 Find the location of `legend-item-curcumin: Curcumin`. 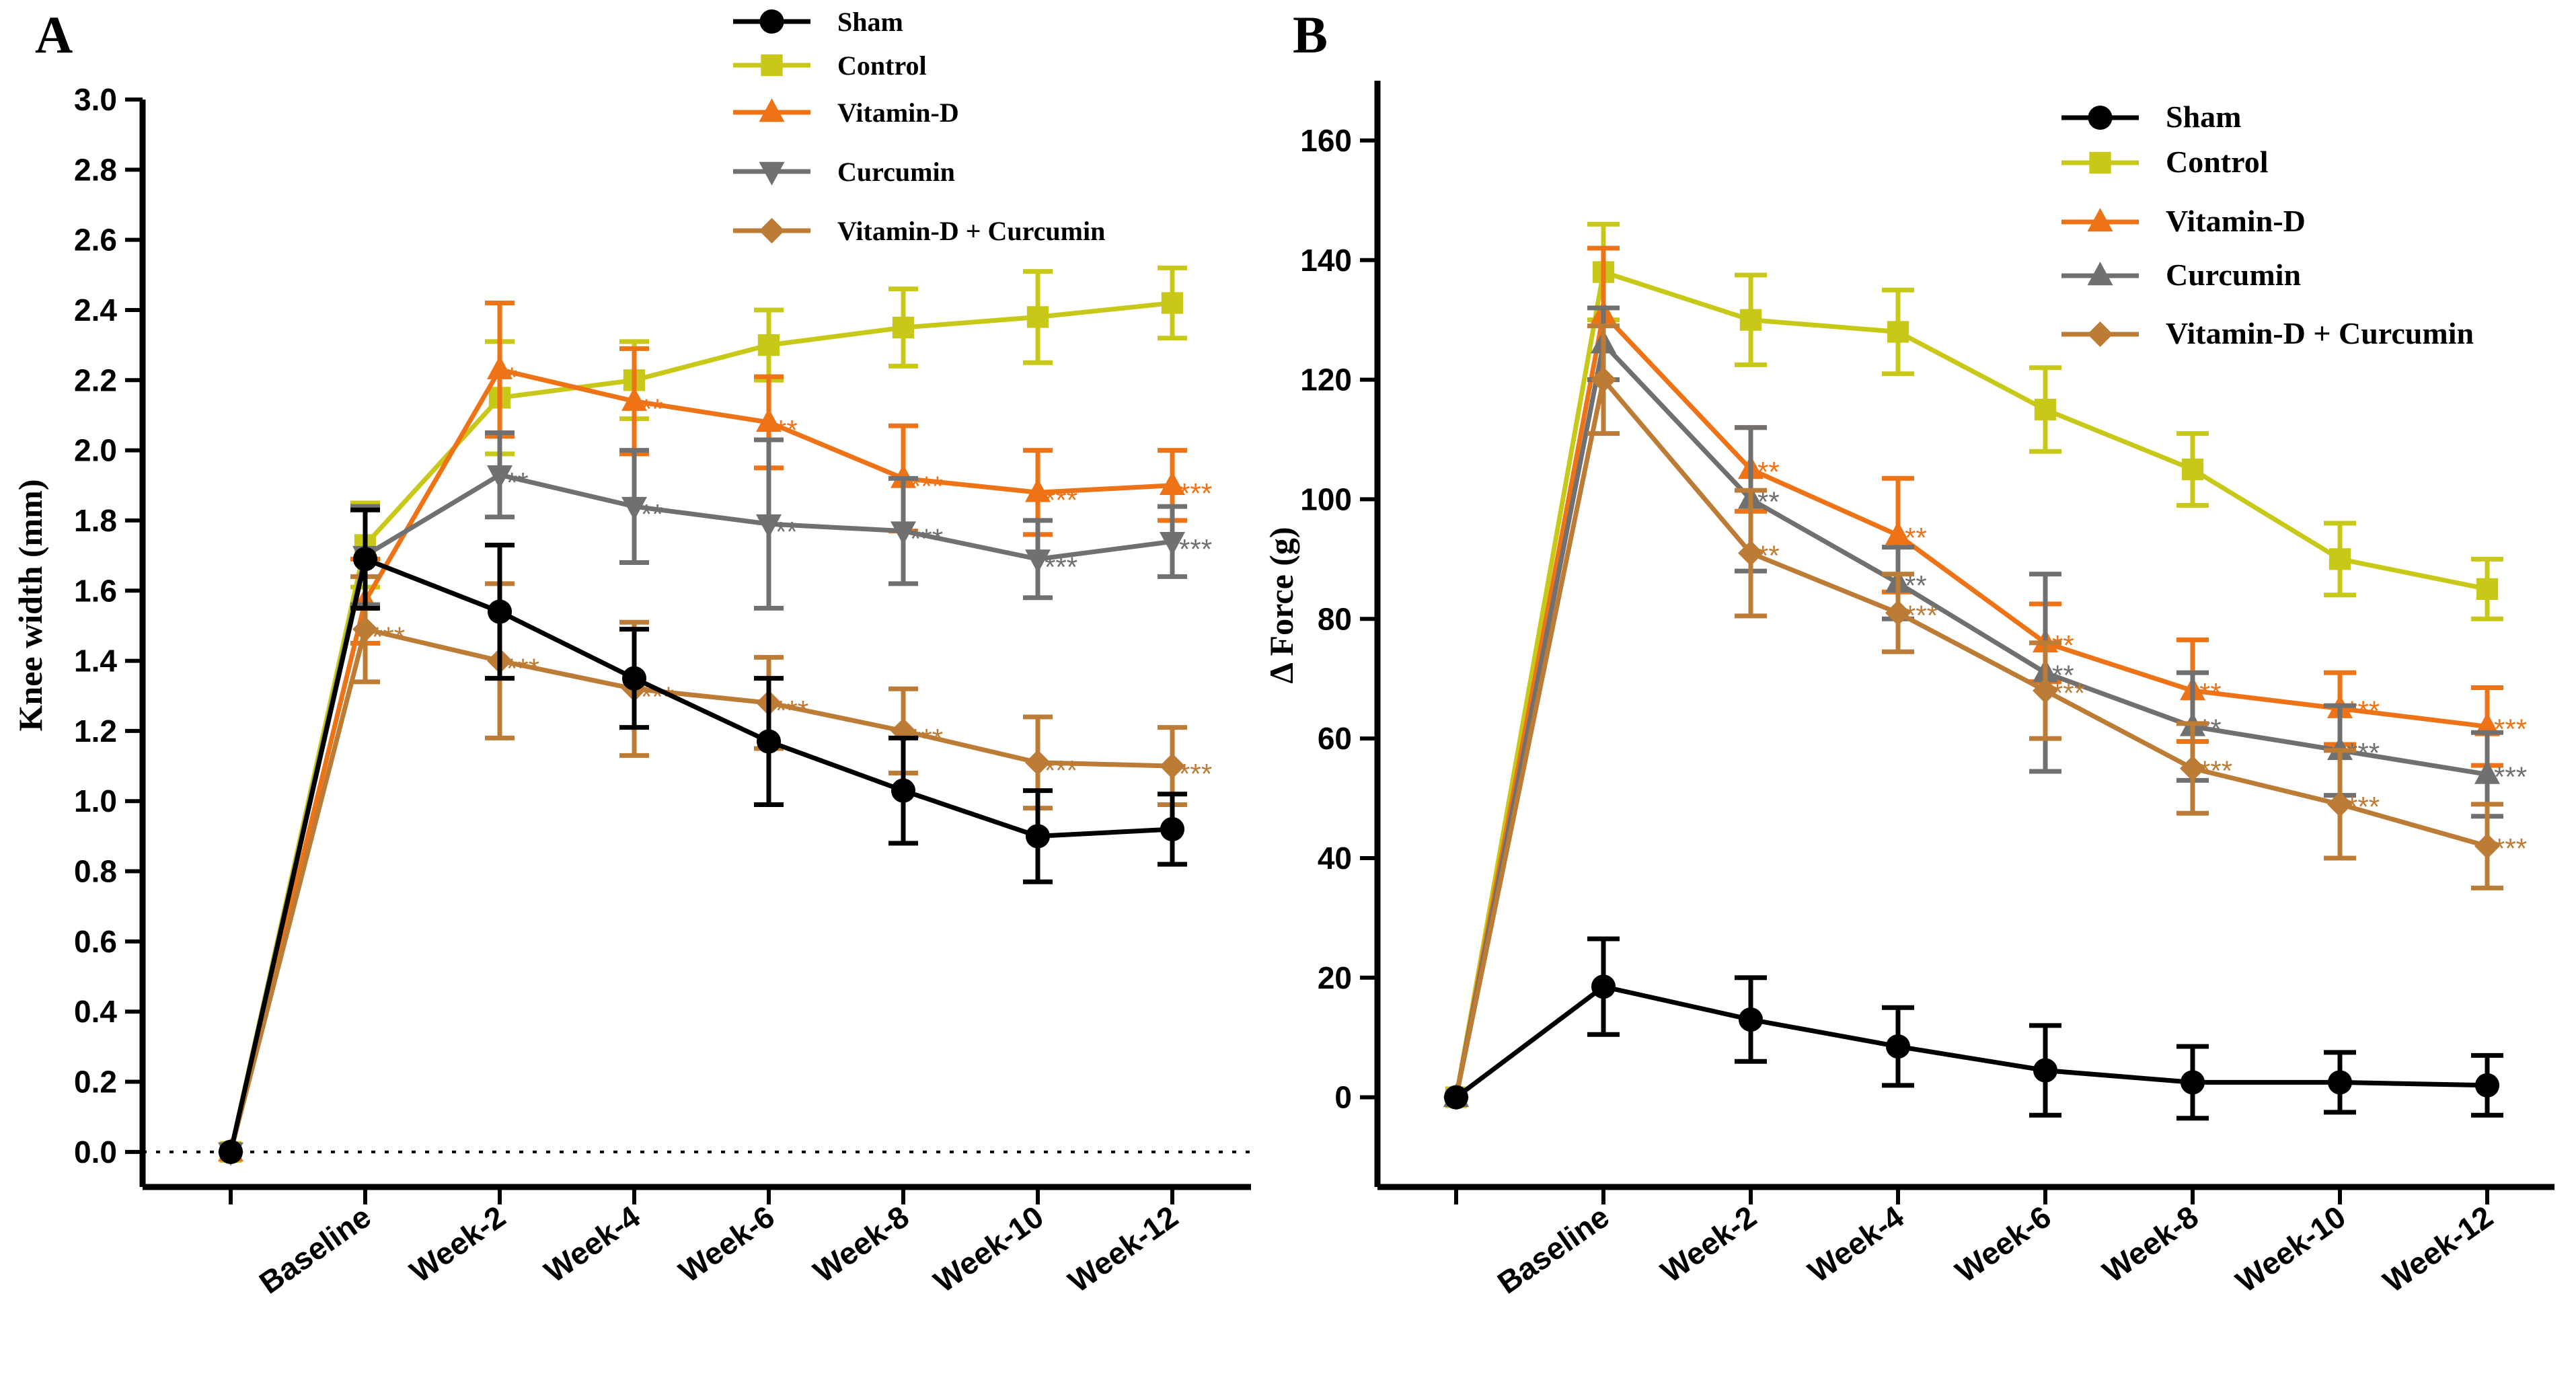

legend-item-curcumin: Curcumin is located at coordinates (844, 172).